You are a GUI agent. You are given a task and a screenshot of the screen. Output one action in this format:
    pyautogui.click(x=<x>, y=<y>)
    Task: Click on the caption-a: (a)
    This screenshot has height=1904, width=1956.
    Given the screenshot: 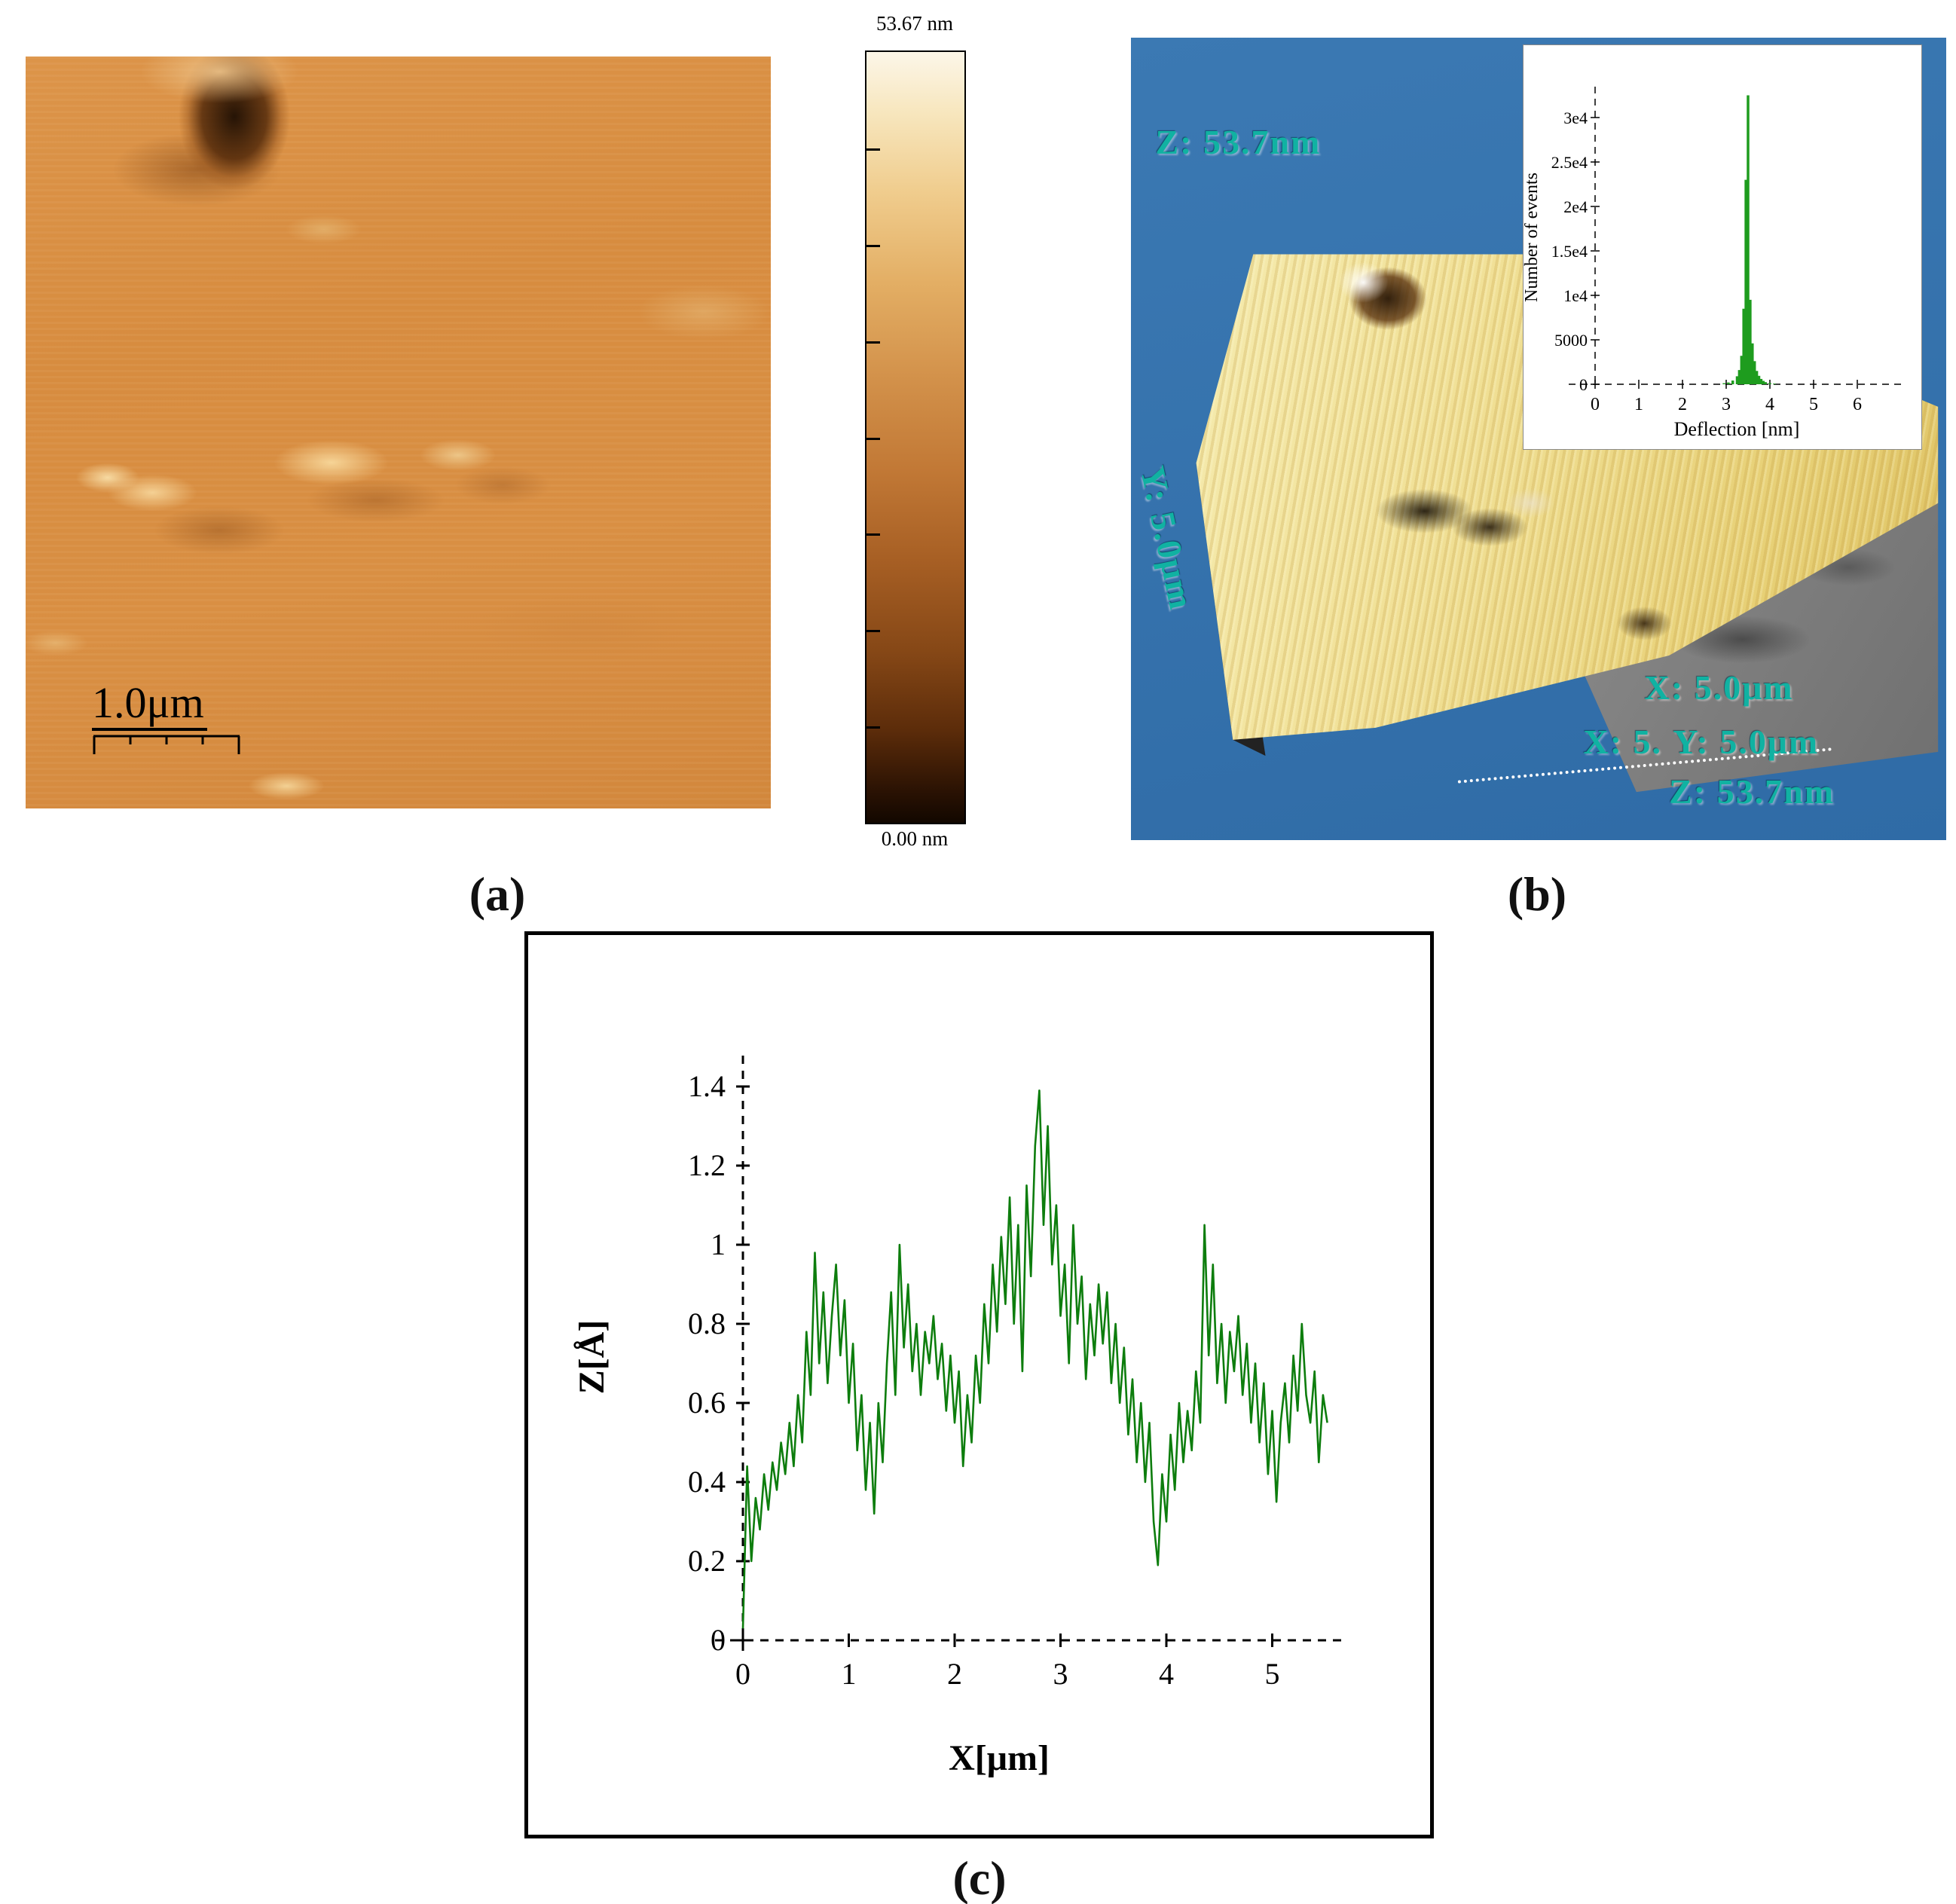 What is the action you would take?
    pyautogui.click(x=497, y=894)
    